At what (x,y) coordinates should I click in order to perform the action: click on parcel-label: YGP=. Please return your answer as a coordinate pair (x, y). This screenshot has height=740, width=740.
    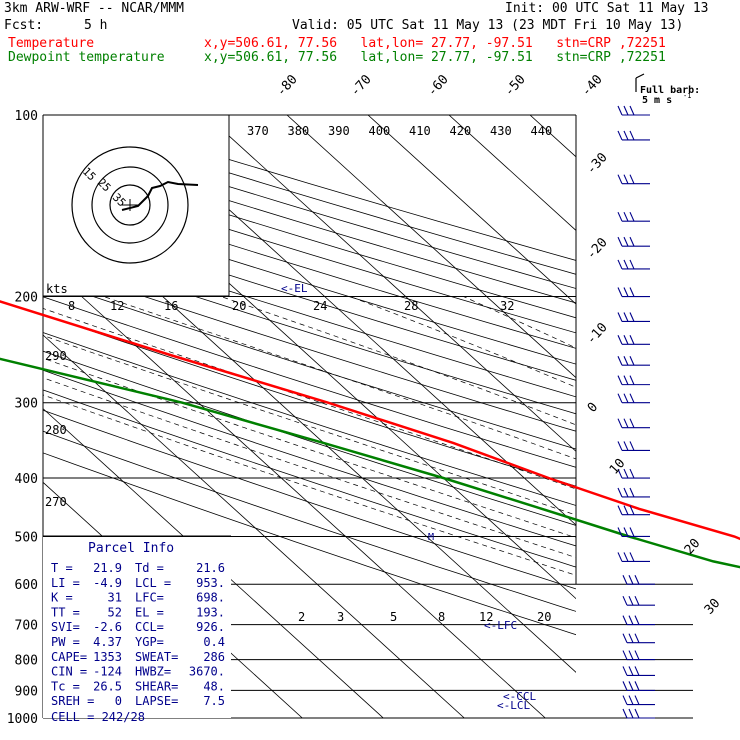
    Looking at the image, I should click on (149, 642).